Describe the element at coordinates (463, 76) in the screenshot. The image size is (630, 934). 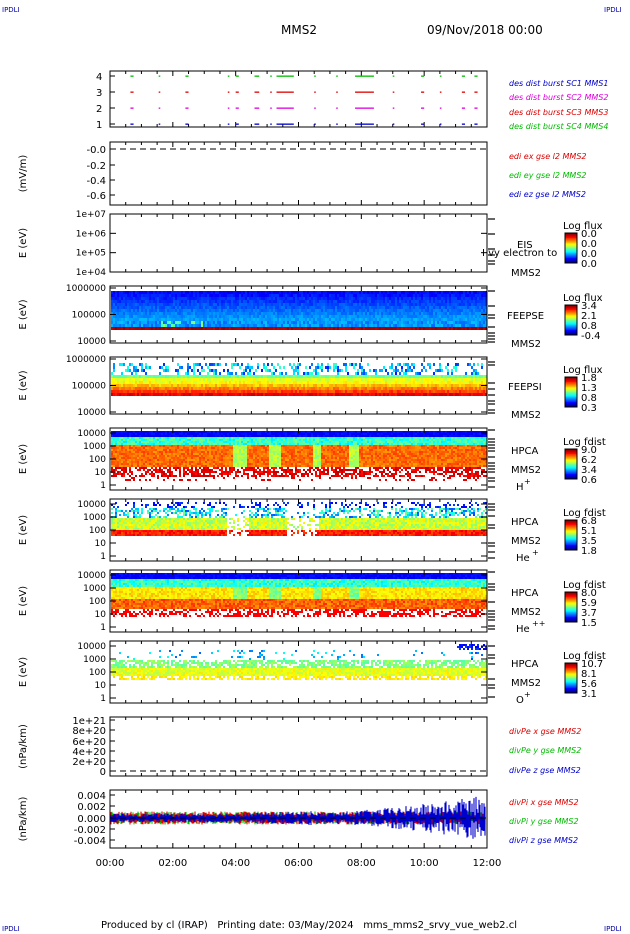
I see `burst-burst-mark` at that location.